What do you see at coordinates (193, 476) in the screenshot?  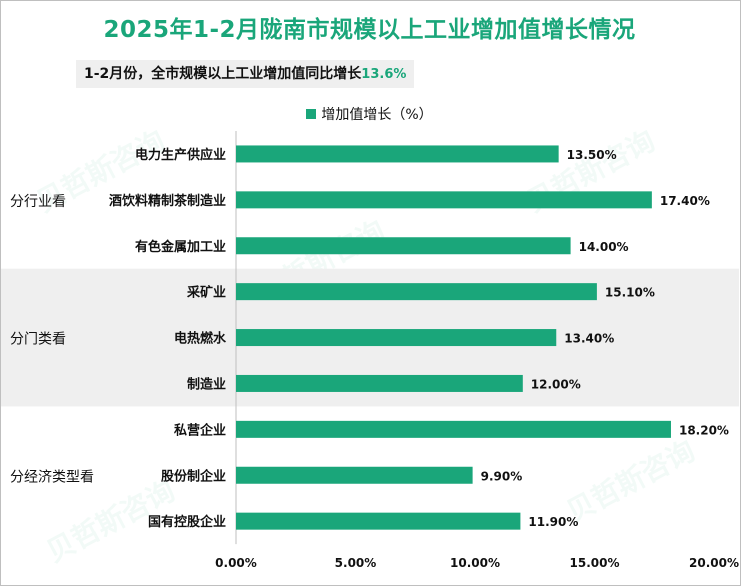 I see `category-label: 股份制企业` at bounding box center [193, 476].